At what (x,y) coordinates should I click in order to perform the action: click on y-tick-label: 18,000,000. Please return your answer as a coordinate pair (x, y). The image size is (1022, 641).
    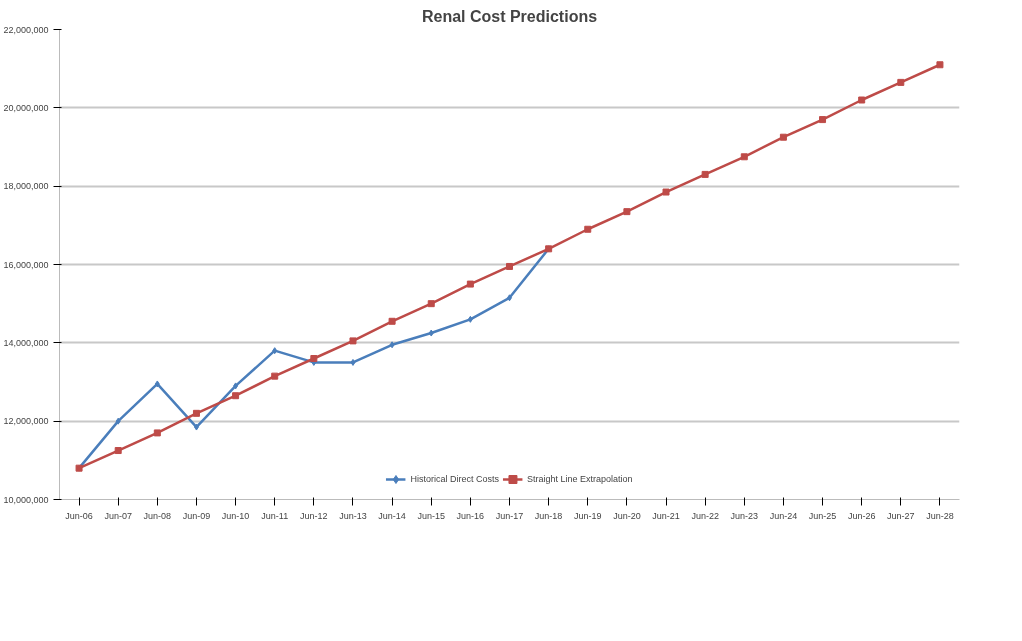
    Looking at the image, I should click on (26, 186).